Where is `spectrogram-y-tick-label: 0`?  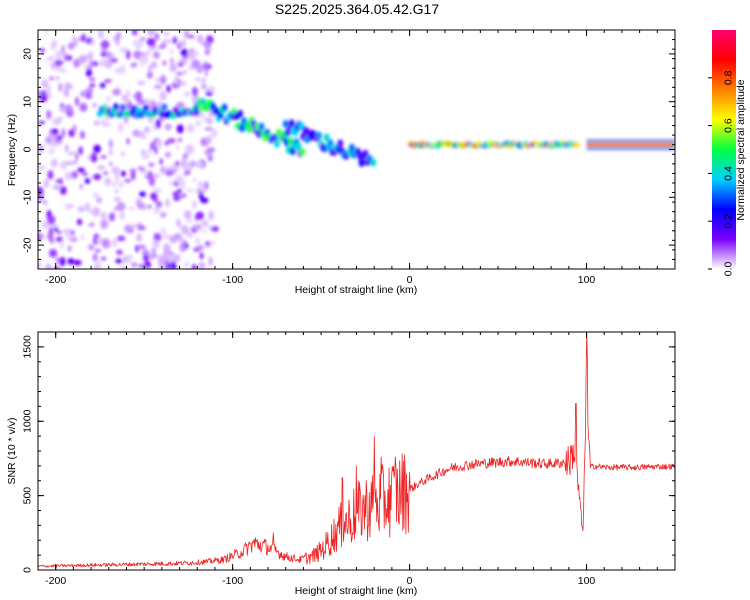
spectrogram-y-tick-label: 0 is located at coordinates (28, 149).